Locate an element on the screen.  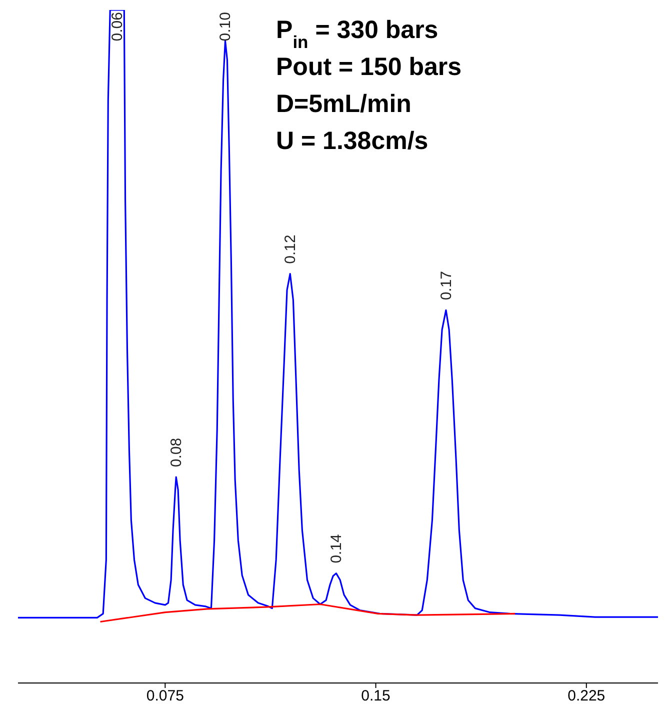
annotation: Pout = 150 bars is located at coordinates (369, 67).